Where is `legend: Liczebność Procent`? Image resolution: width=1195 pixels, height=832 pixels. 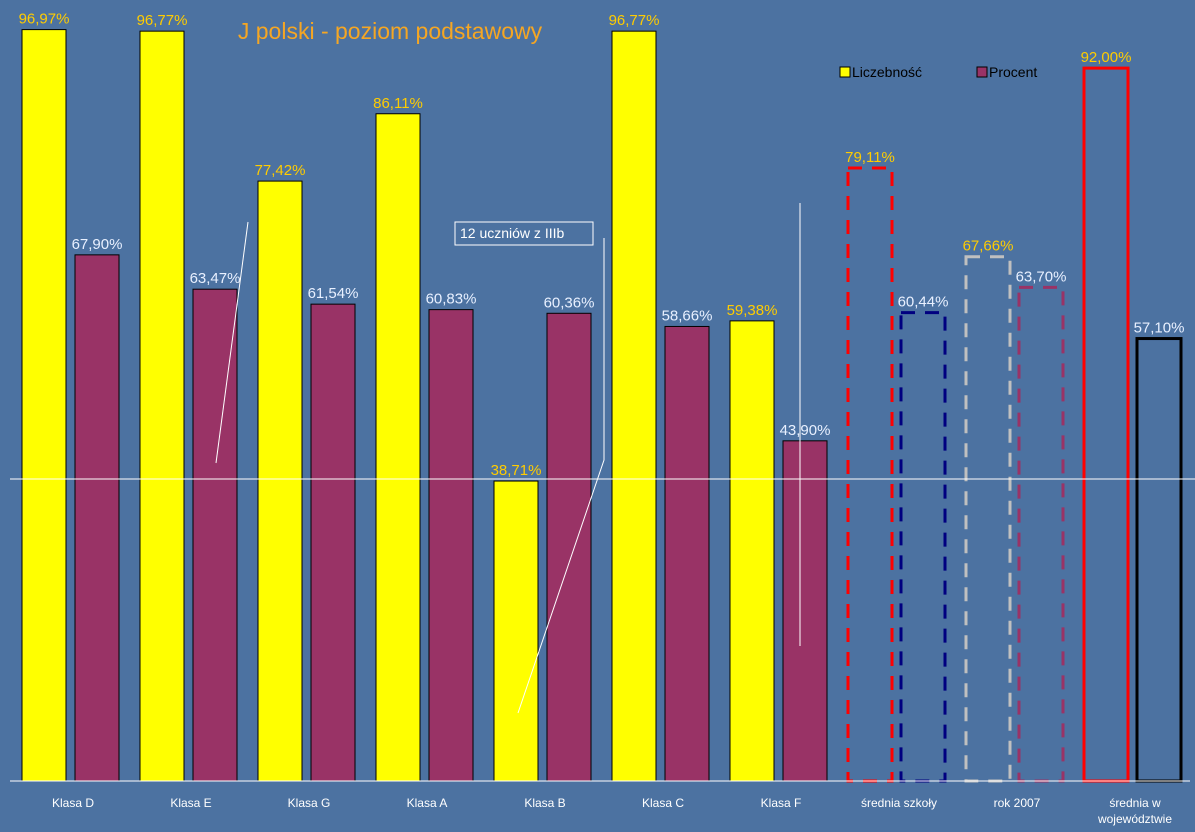
legend: Liczebność Procent is located at coordinates (938, 72).